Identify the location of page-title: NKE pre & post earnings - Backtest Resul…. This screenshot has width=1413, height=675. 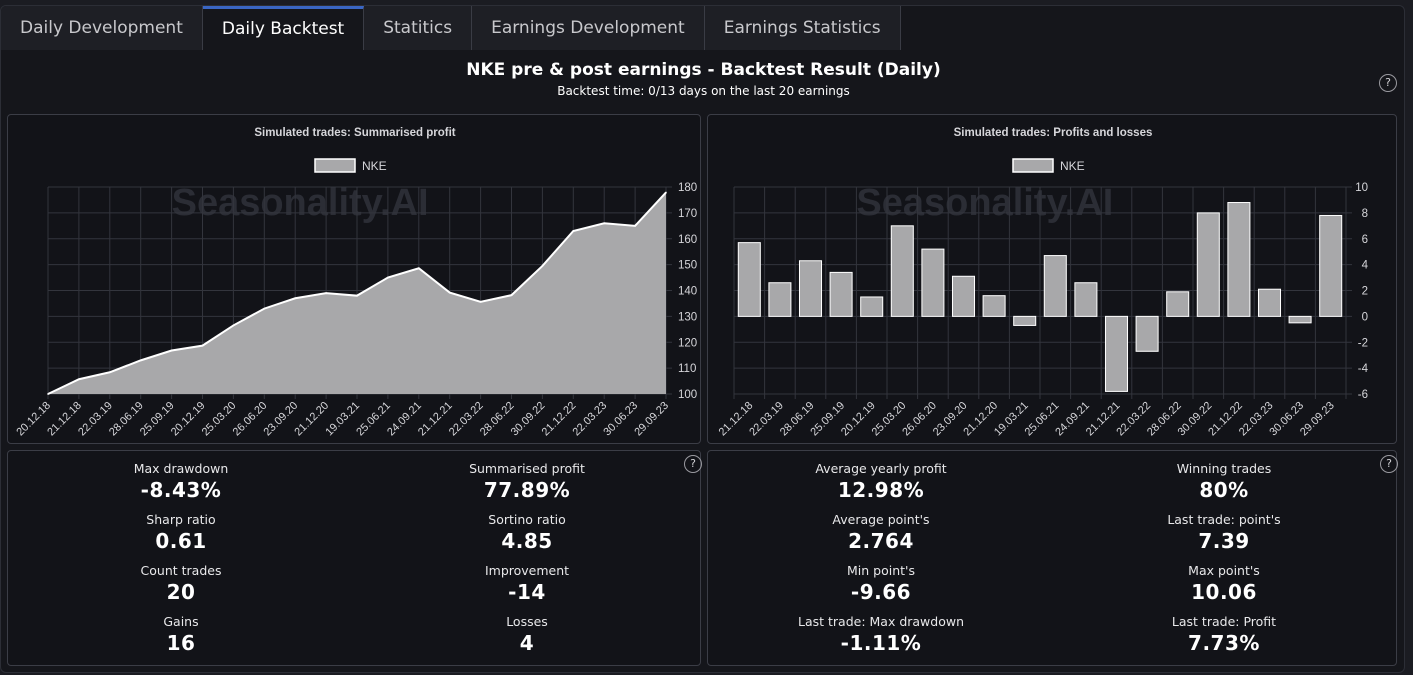
(703, 70).